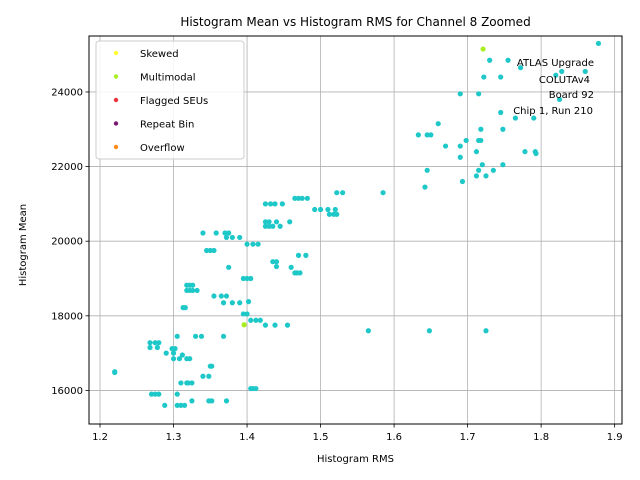 Image resolution: width=640 pixels, height=480 pixels. I want to click on x-tick-label: 1.3, so click(174, 437).